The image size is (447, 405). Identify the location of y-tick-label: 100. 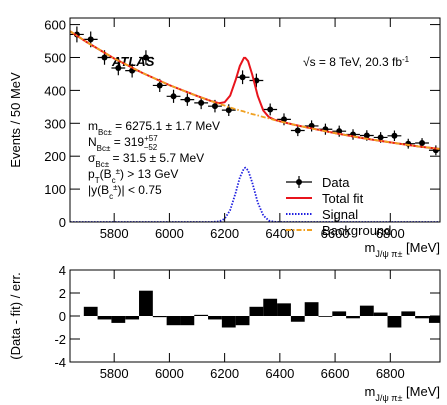
(55, 189).